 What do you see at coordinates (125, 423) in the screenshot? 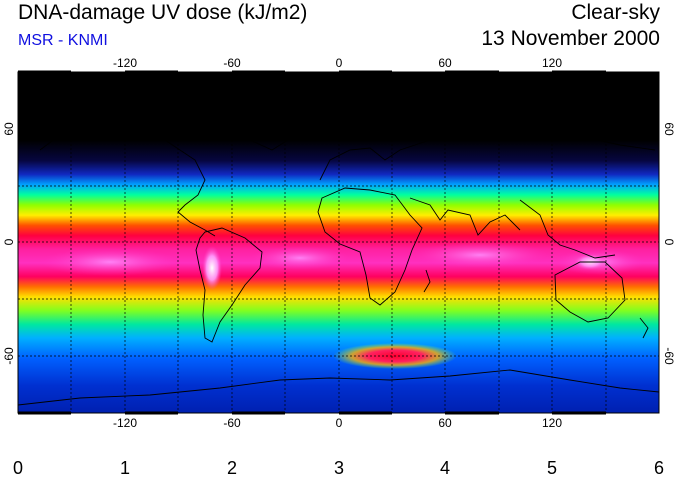
I see `lon-label-bottom-0: -120` at bounding box center [125, 423].